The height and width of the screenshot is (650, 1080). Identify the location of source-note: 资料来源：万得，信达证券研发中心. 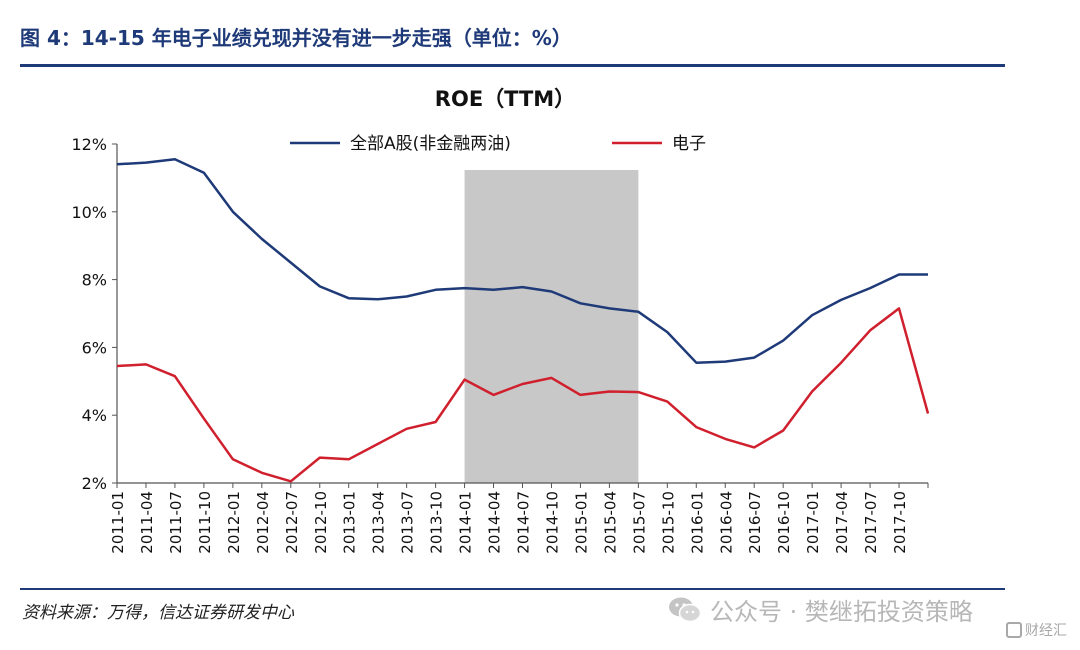
(158, 613).